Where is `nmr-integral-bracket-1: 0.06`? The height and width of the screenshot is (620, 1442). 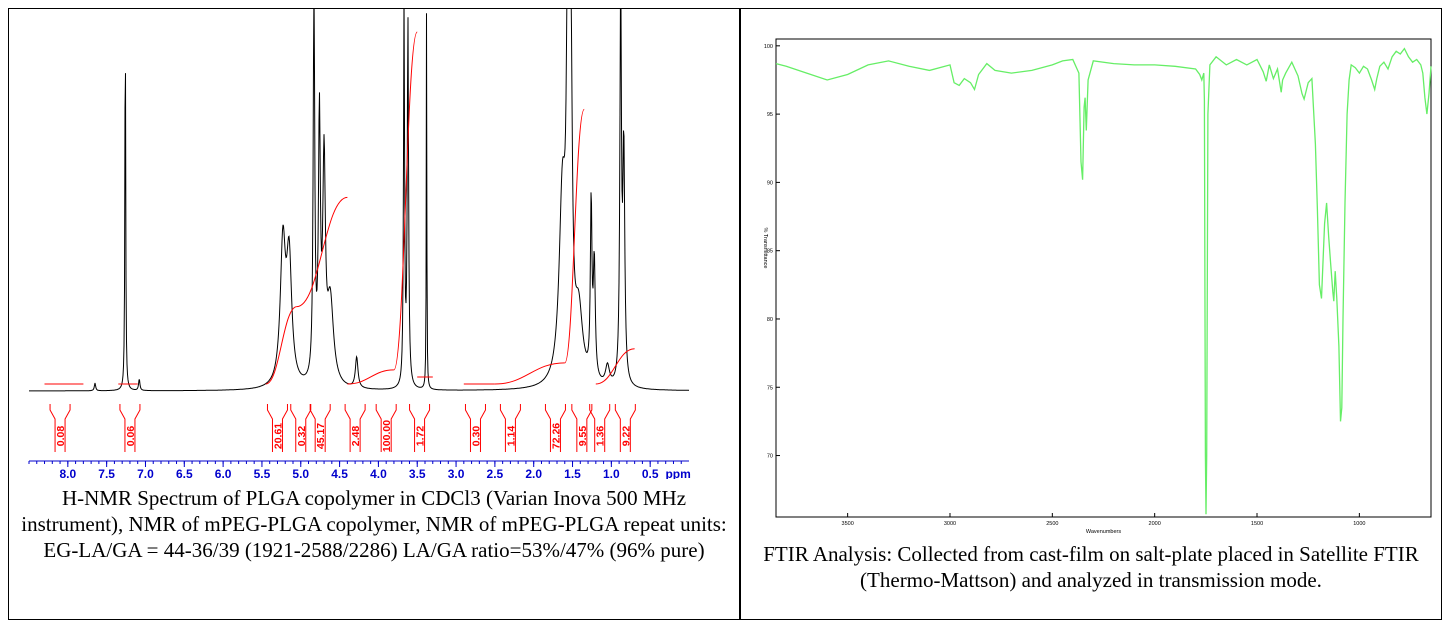 nmr-integral-bracket-1: 0.06 is located at coordinates (130, 428).